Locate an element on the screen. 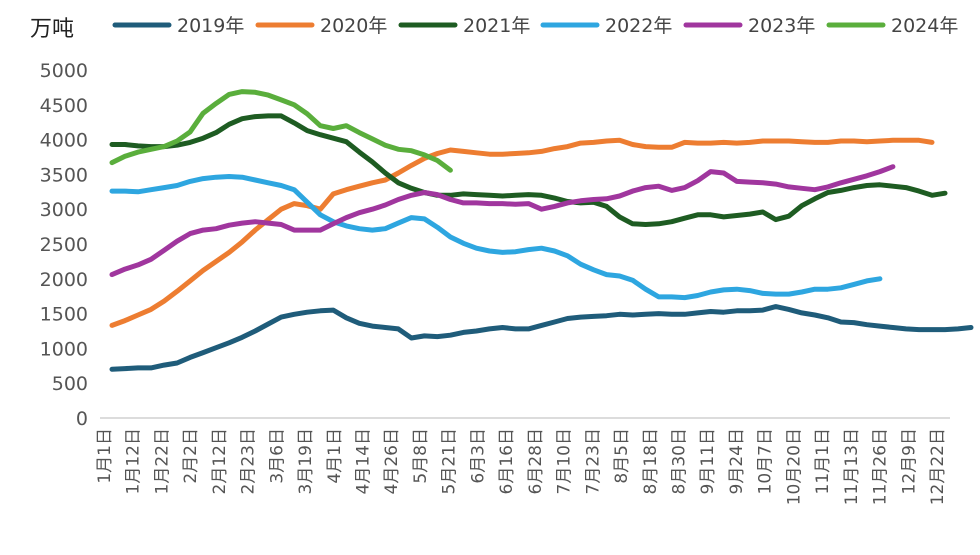  x-tick-label: 9月24日 is located at coordinates (737, 461).